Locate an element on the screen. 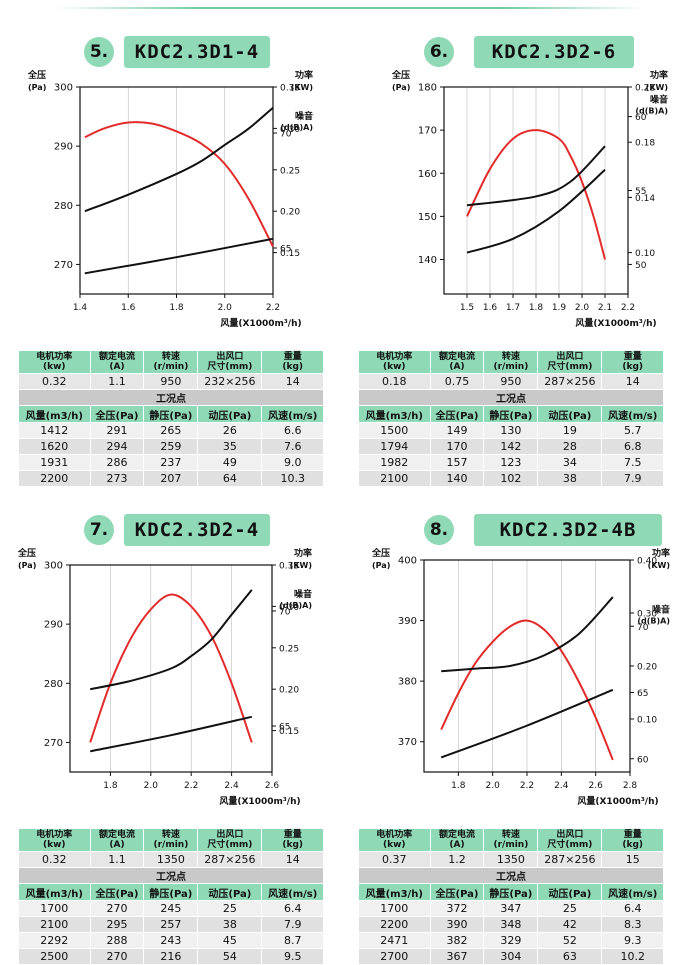  table-row: 2200 390 348 42 8.3 is located at coordinates (511, 924).